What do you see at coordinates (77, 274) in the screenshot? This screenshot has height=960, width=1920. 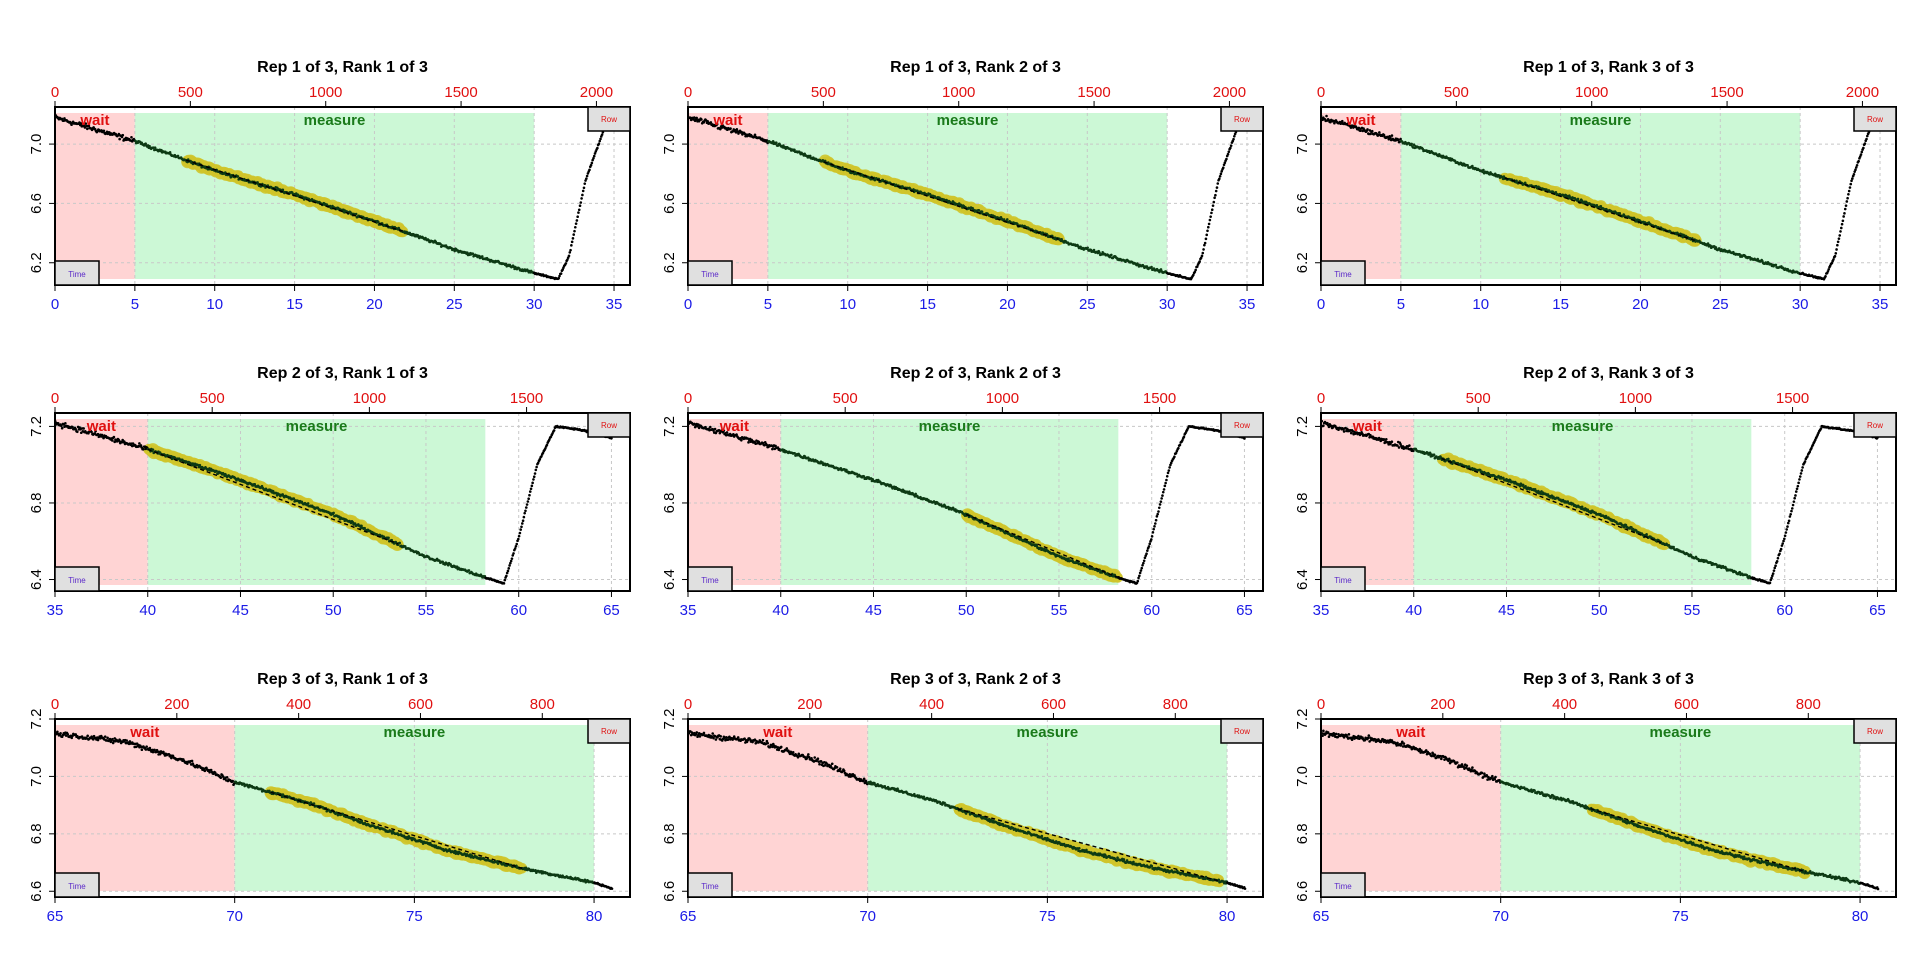 I see `time-tag: Time` at bounding box center [77, 274].